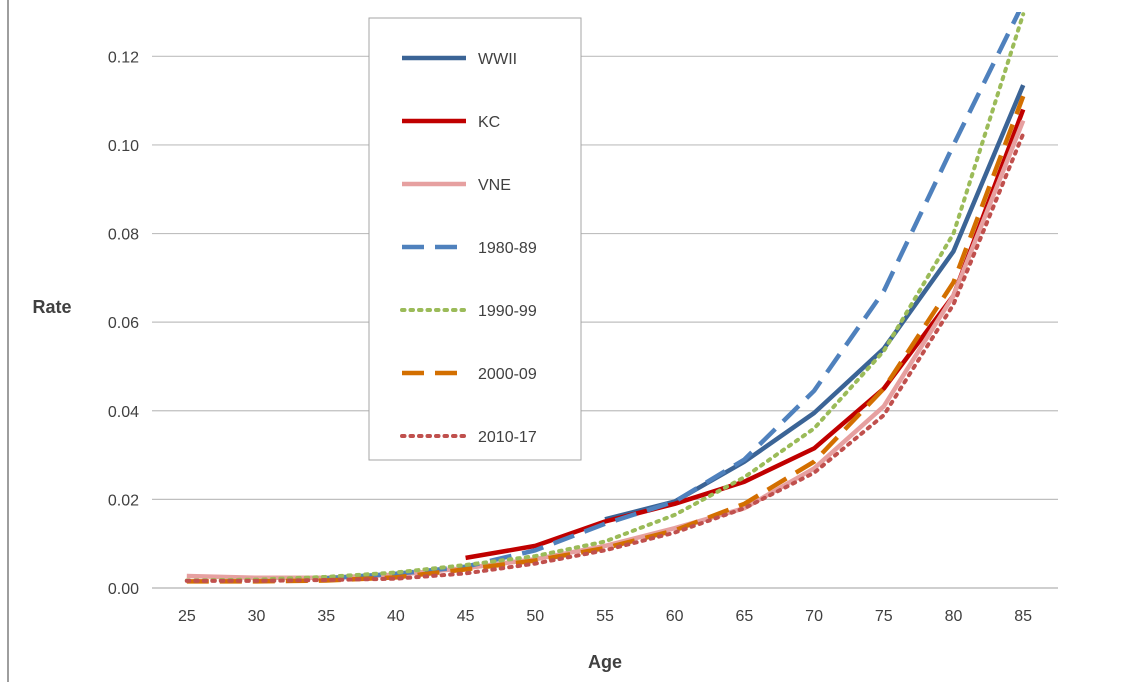 Image resolution: width=1124 pixels, height=682 pixels. I want to click on x-tick-labels: 25 30 35 40 45 50 55 60 65 70 75 80 85, so click(605, 616).